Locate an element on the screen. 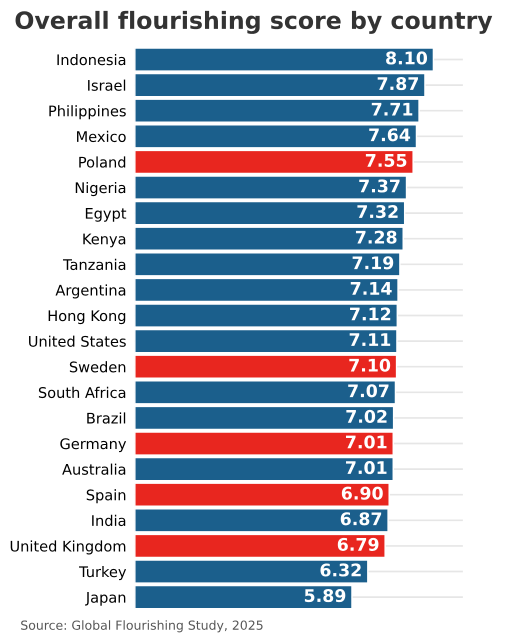  data-label: 8.10 is located at coordinates (407, 58).